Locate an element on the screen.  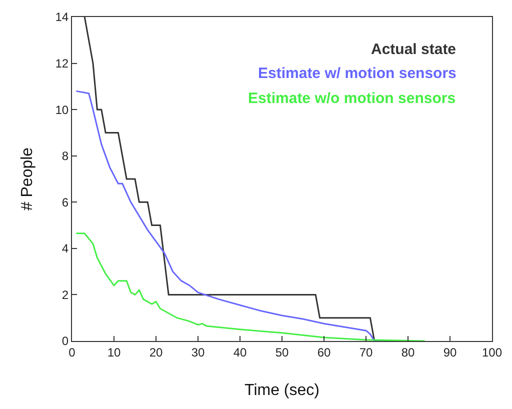
y-axis-title: # People is located at coordinates (27, 179).